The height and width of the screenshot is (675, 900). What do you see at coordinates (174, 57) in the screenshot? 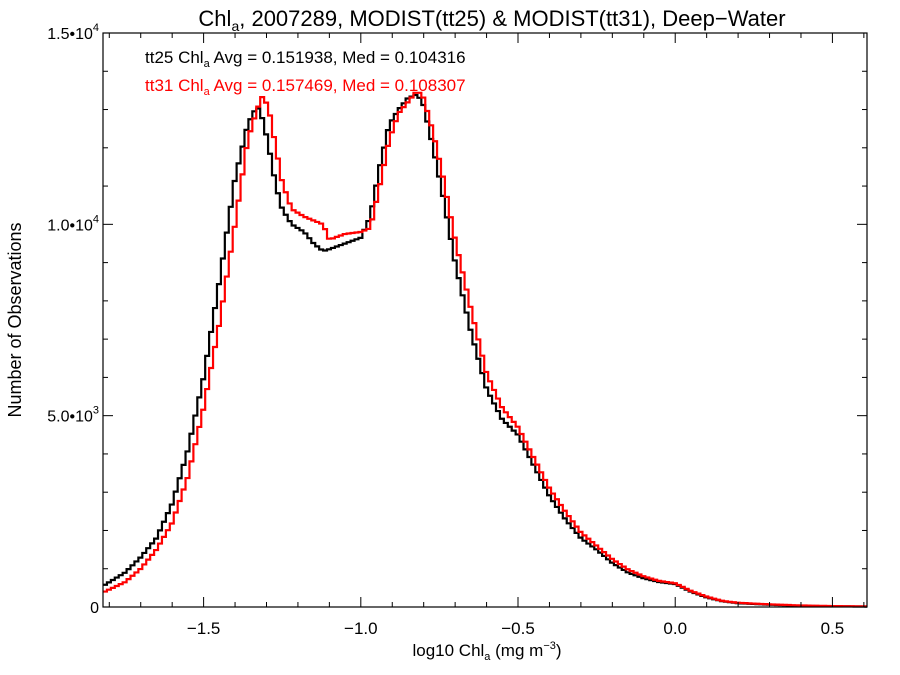
I see `stats-tt25-base: tt25 Chl` at bounding box center [174, 57].